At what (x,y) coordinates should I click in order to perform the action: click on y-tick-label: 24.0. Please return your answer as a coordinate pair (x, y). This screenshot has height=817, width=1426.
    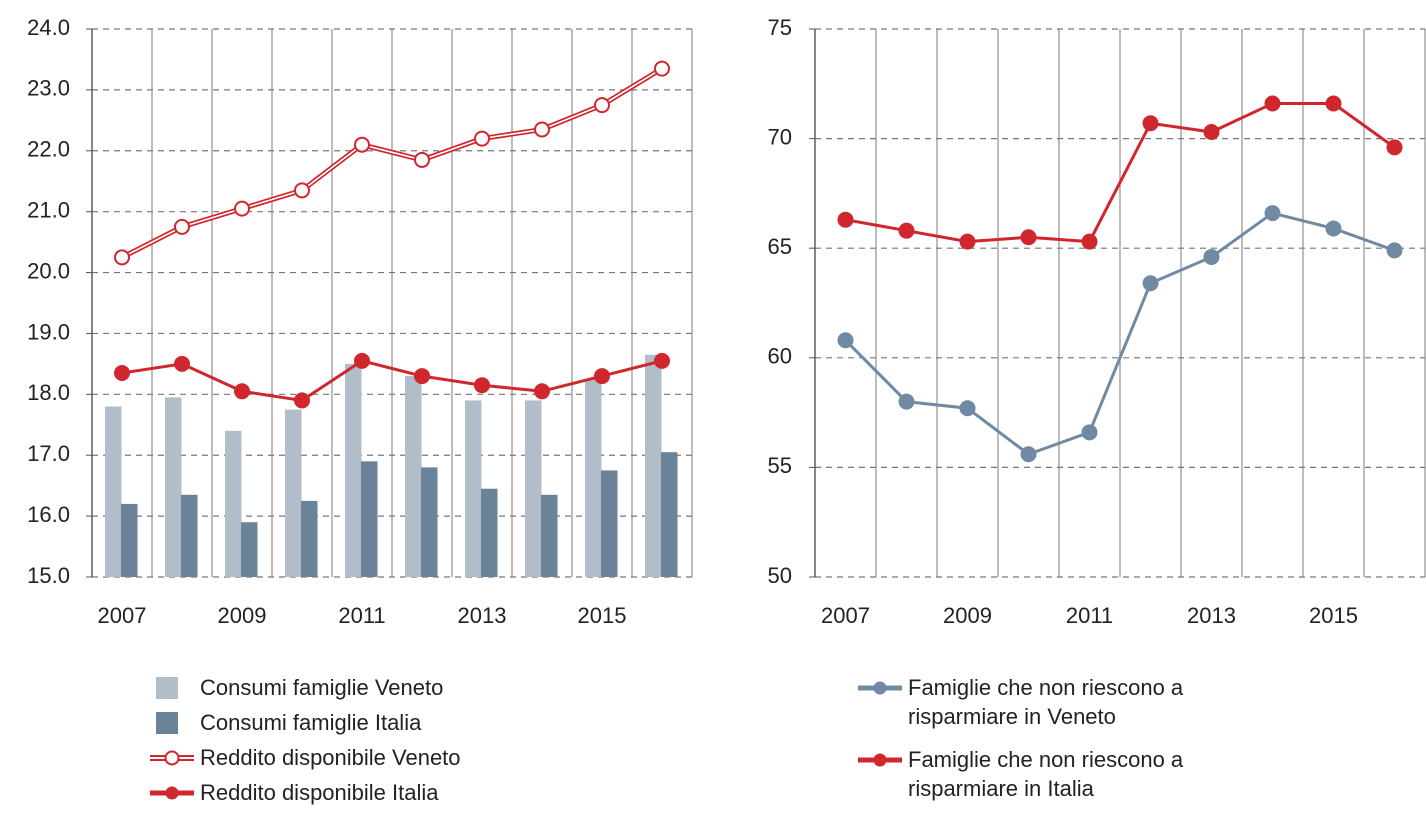
    Looking at the image, I should click on (48, 27).